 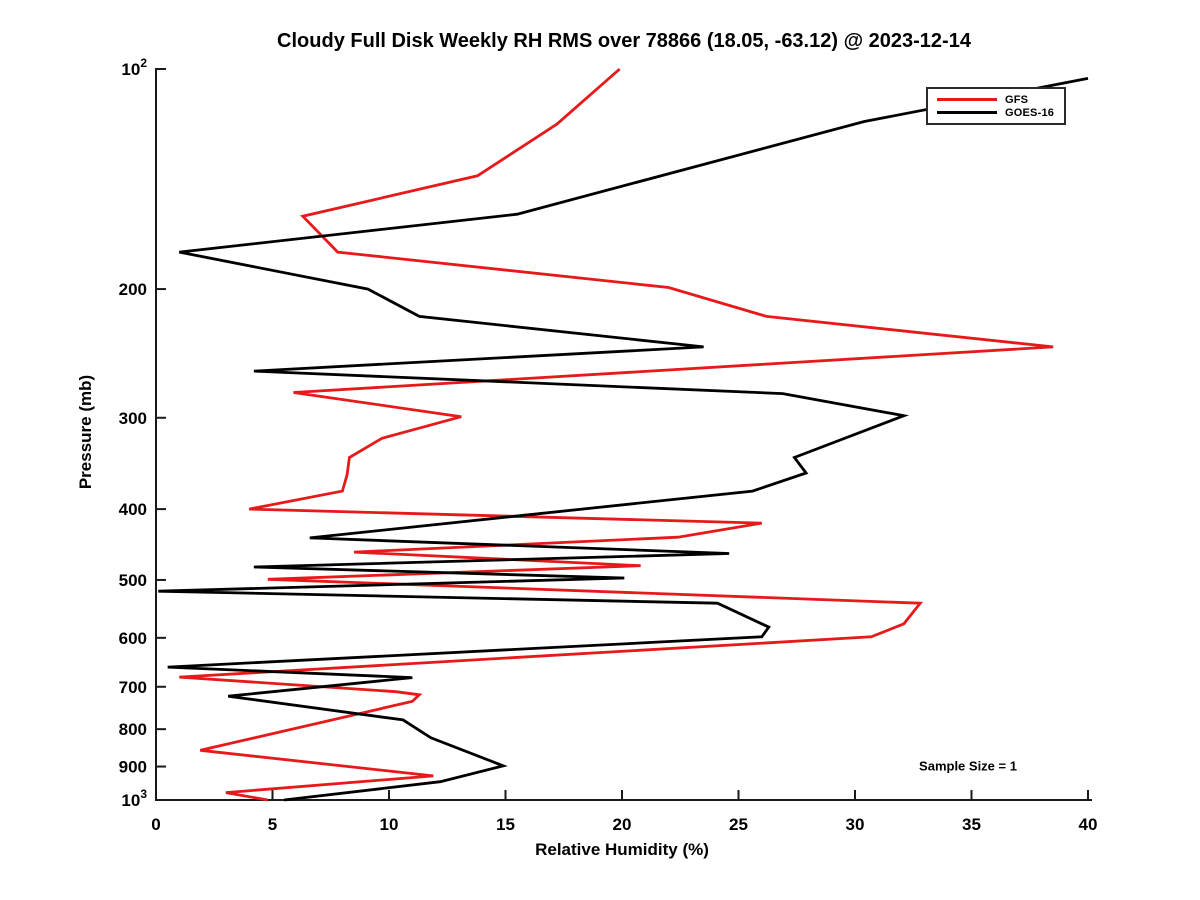 What do you see at coordinates (133, 418) in the screenshot?
I see `y-tick-label: 300` at bounding box center [133, 418].